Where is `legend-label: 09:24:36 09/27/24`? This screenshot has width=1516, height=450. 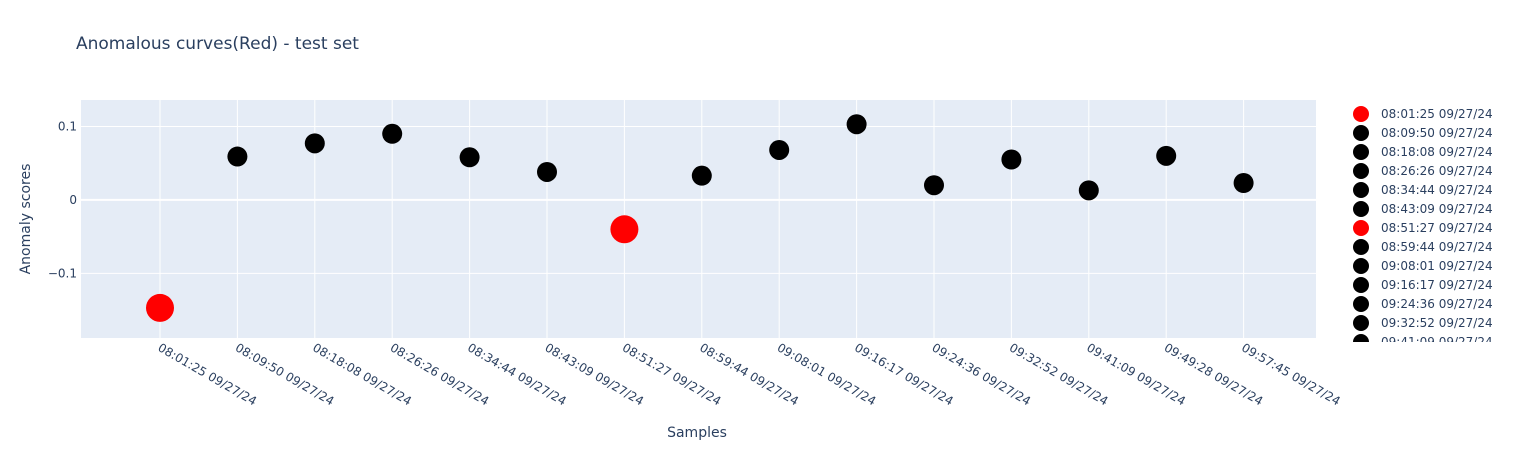 legend-label: 09:24:36 09/27/24 is located at coordinates (1437, 304).